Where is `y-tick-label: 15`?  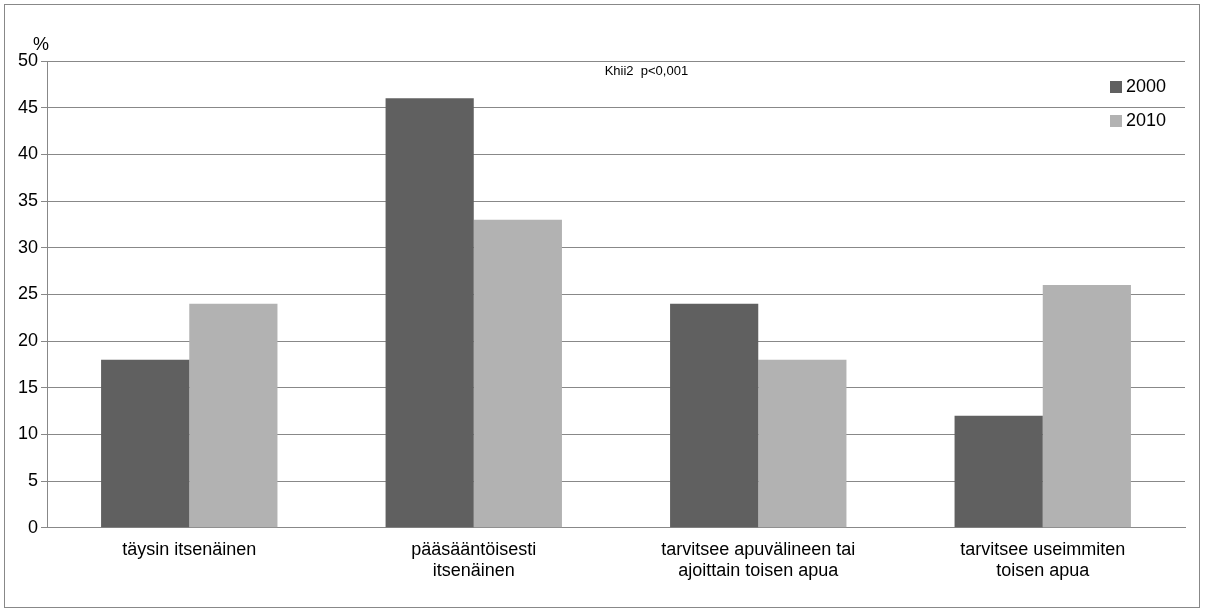 y-tick-label: 15 is located at coordinates (28, 386).